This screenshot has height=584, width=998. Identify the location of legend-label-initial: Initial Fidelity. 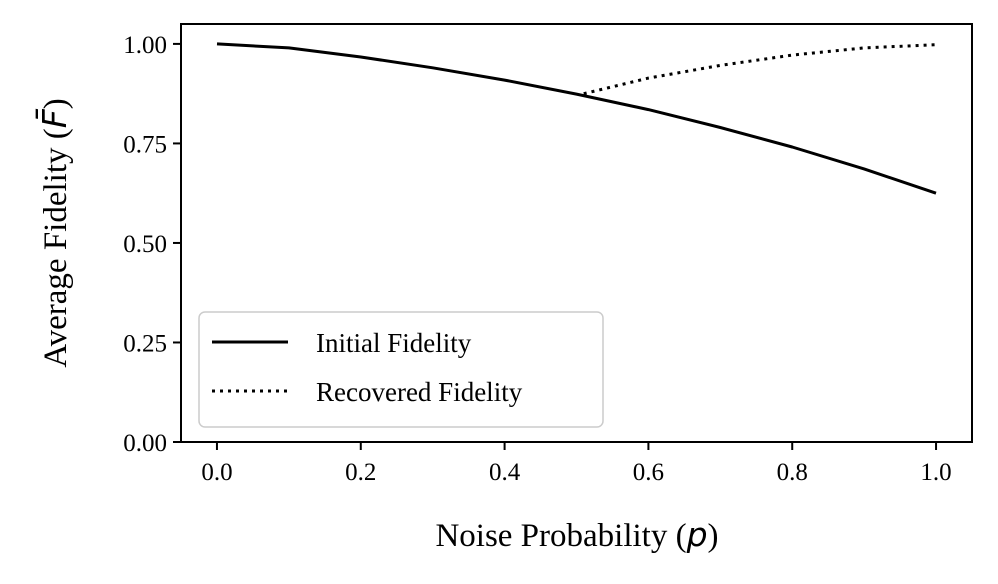
(394, 343).